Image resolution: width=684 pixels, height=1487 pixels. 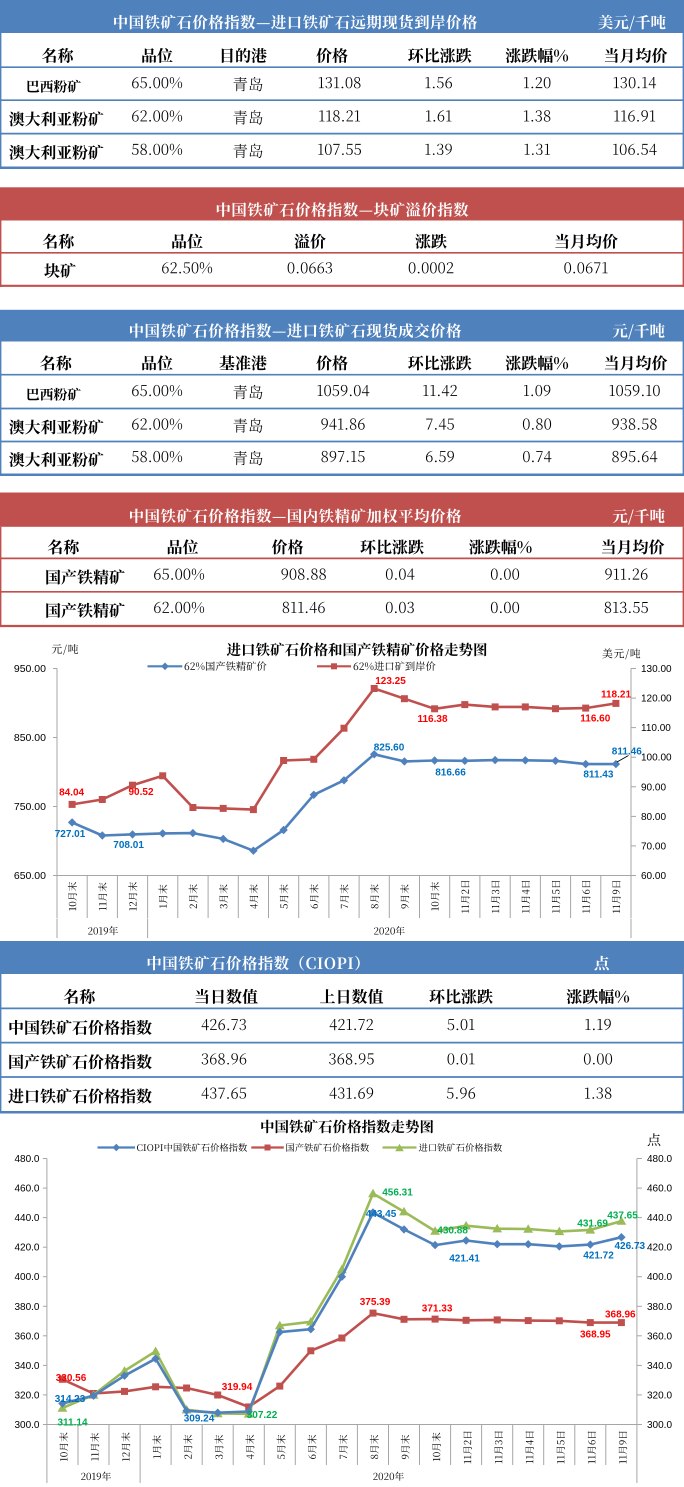 What do you see at coordinates (656, 758) in the screenshot?
I see `svg-text: 100.00` at bounding box center [656, 758].